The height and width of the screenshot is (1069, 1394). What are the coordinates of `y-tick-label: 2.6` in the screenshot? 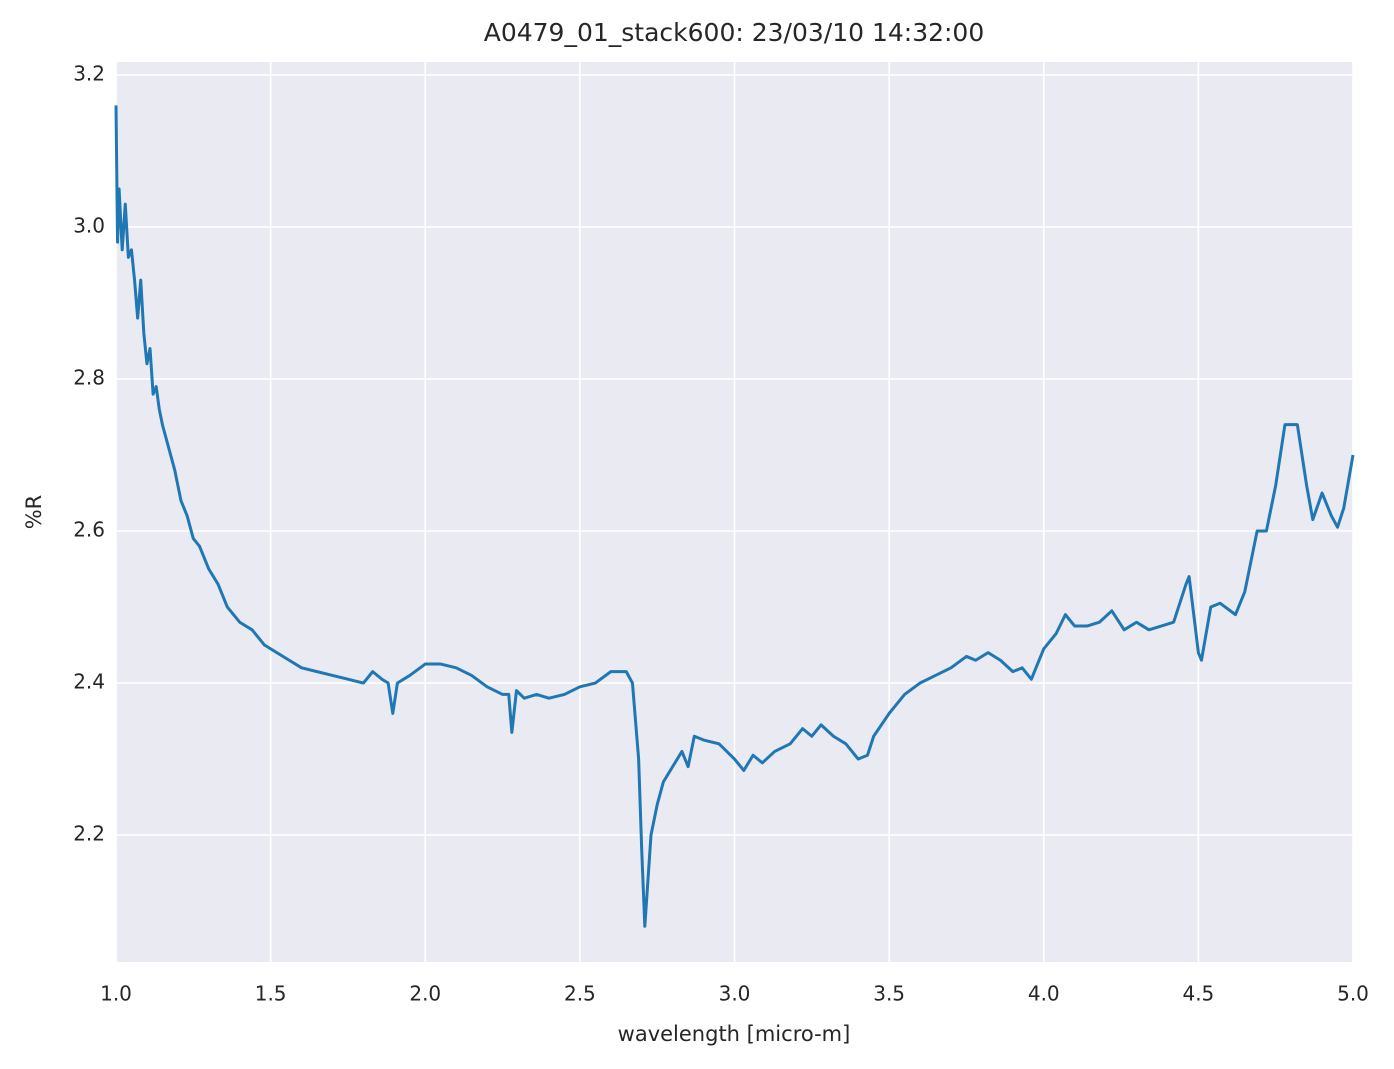 It's located at (89, 530).